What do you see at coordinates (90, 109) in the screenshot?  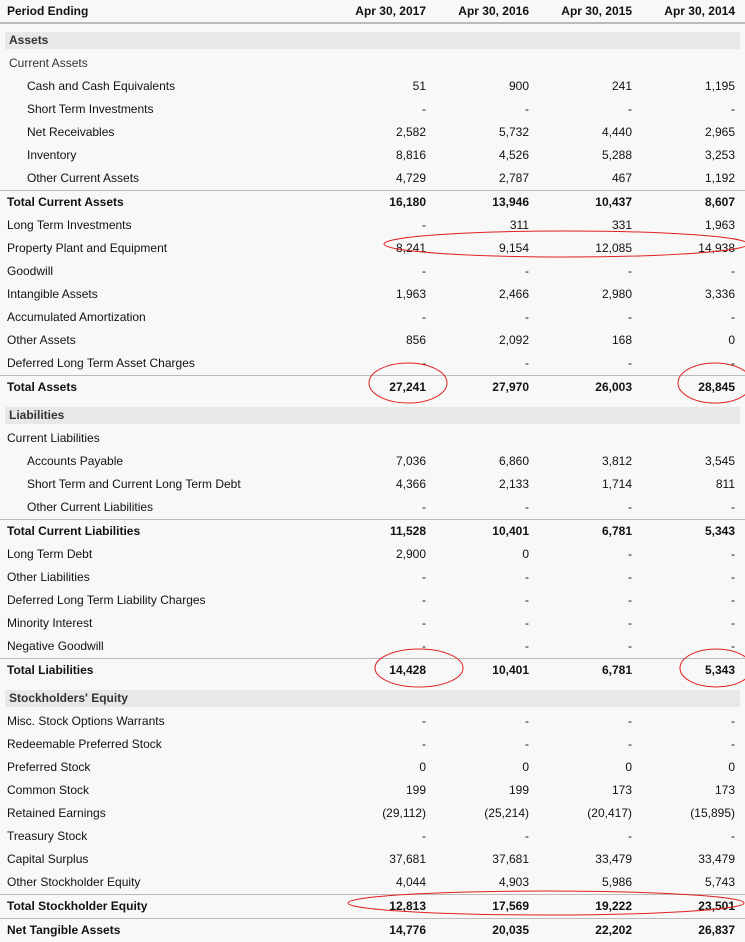 I see `row-label: Short Term Investments` at bounding box center [90, 109].